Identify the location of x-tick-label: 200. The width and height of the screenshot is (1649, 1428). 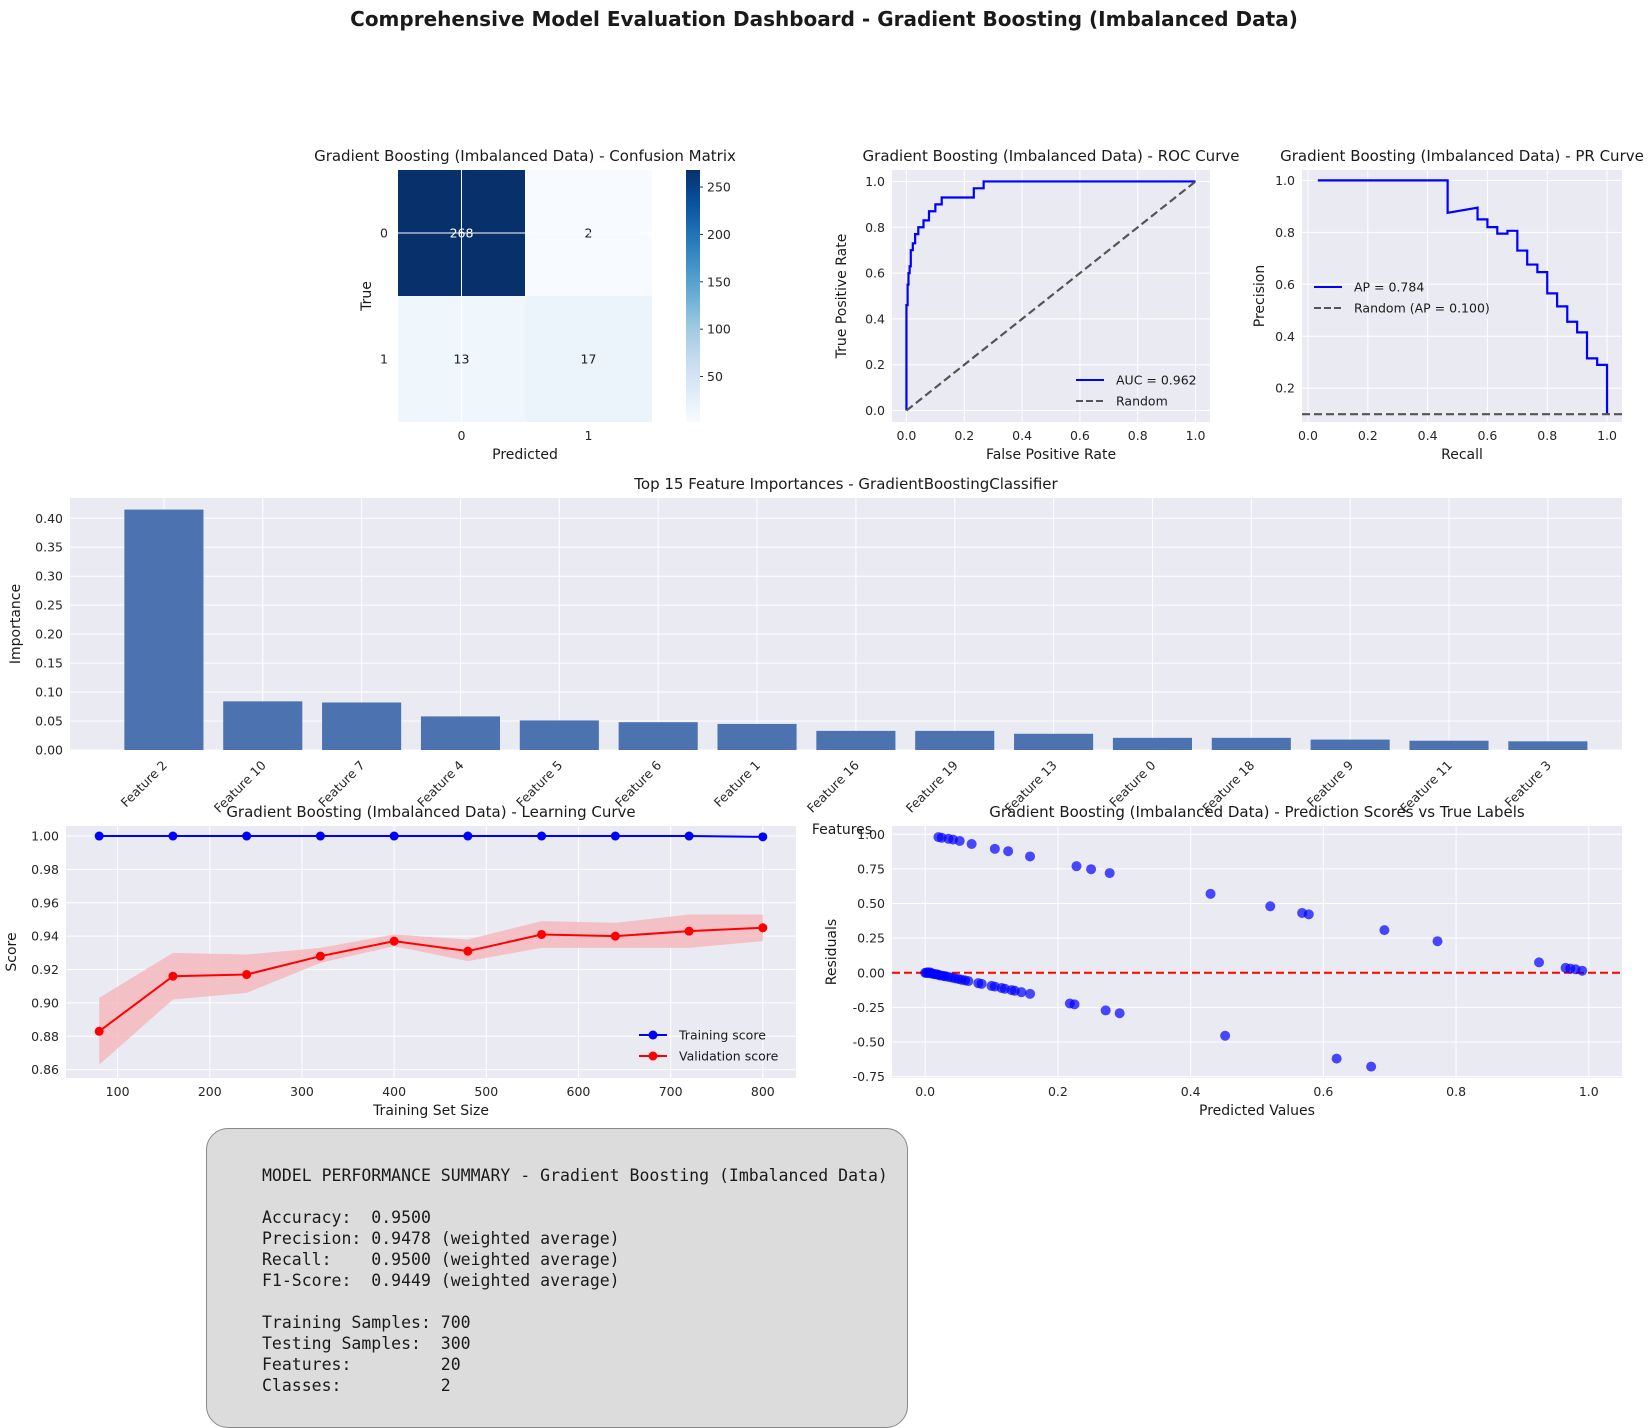
(210, 1091).